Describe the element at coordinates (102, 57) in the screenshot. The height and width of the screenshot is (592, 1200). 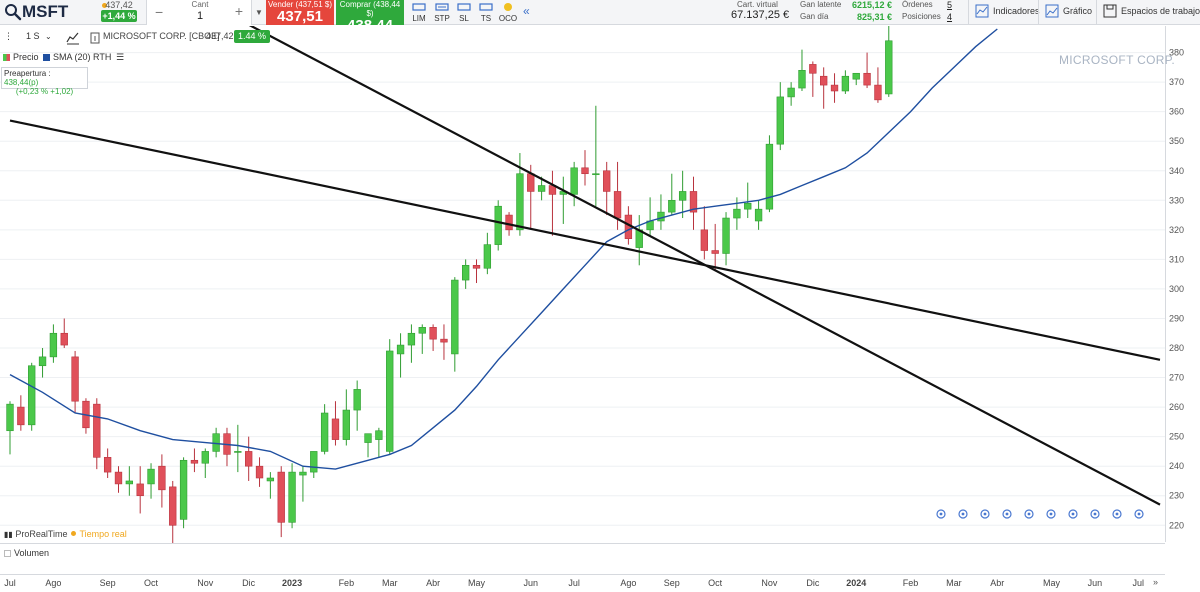
I see `legend-rth: RTH` at that location.